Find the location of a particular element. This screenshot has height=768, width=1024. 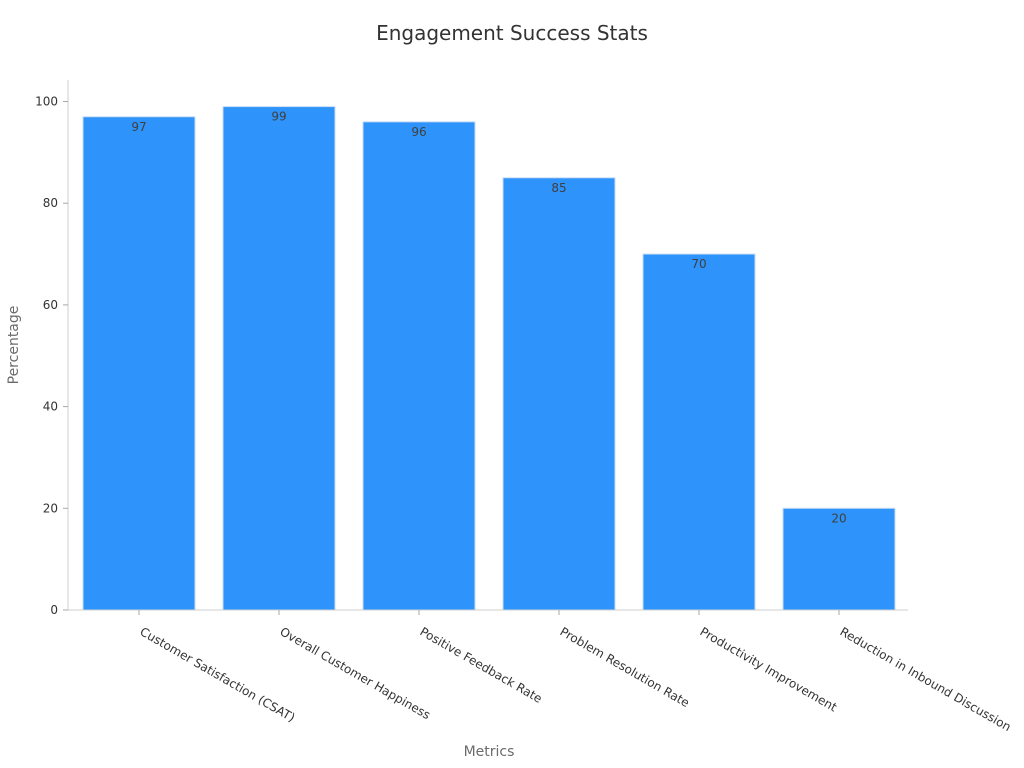

chart-title: Engagement Success Stats is located at coordinates (512, 33).